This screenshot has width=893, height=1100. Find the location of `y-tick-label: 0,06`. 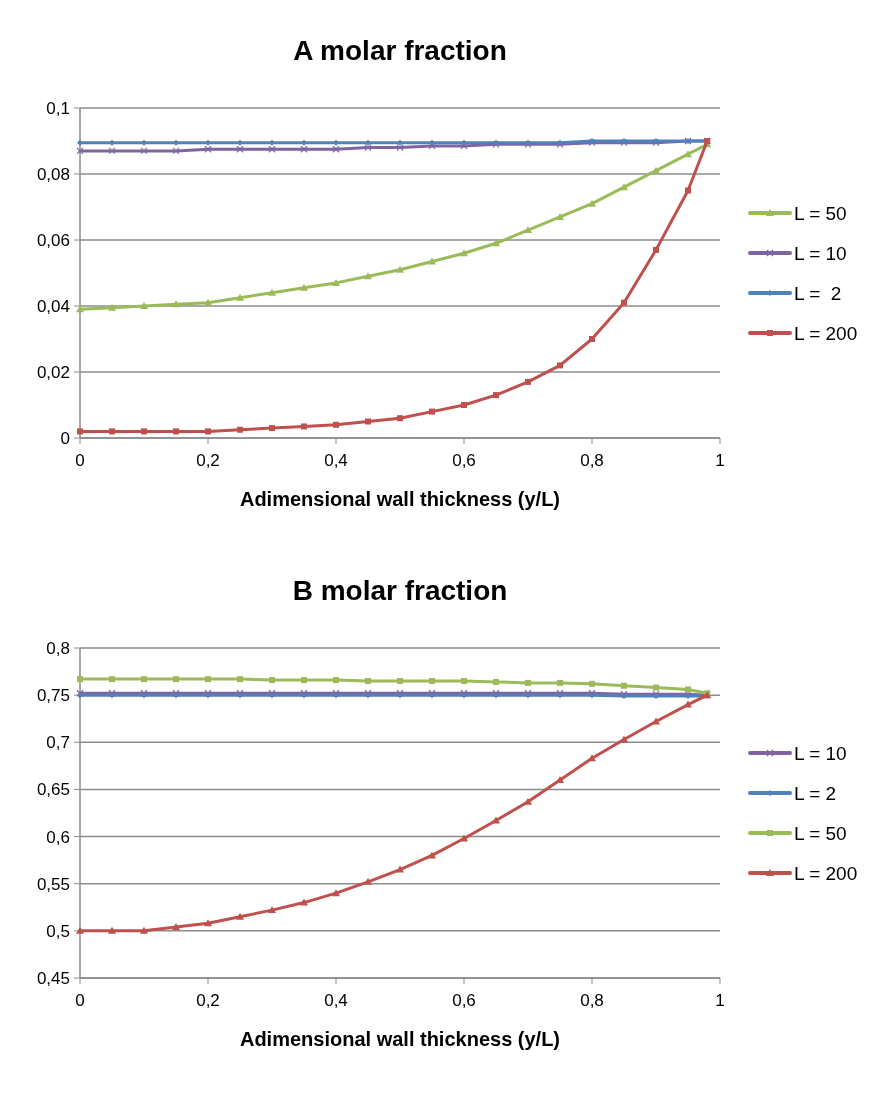

y-tick-label: 0,06 is located at coordinates (53, 240).